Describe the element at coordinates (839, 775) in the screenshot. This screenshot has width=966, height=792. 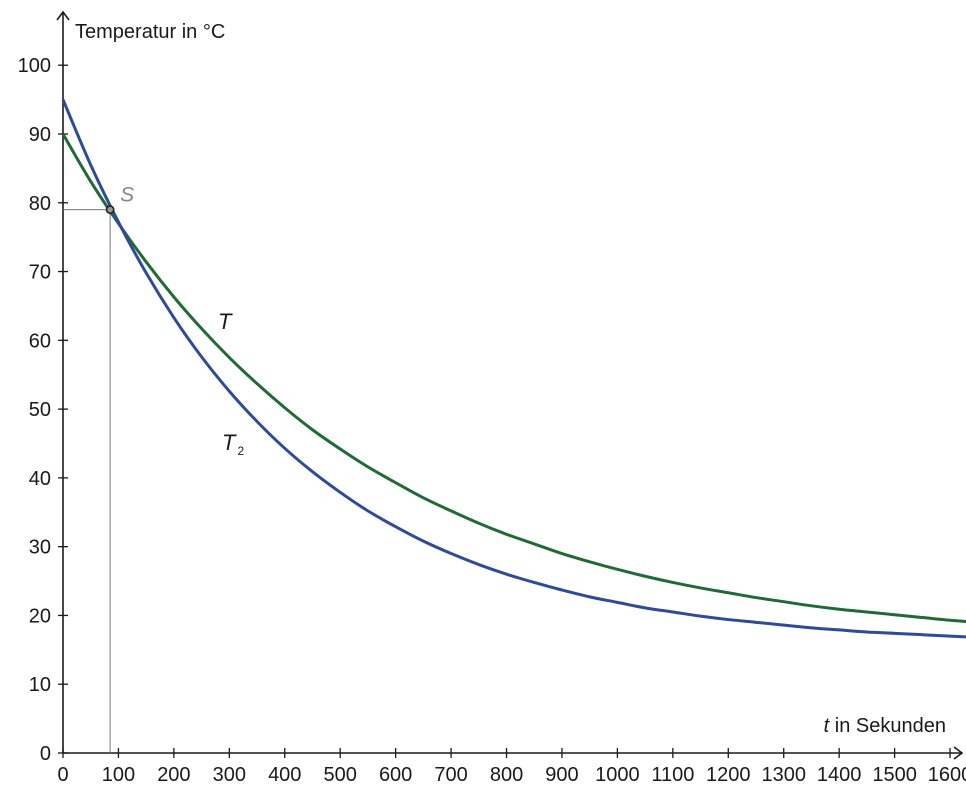
I see `x-tick-label: 1400` at that location.